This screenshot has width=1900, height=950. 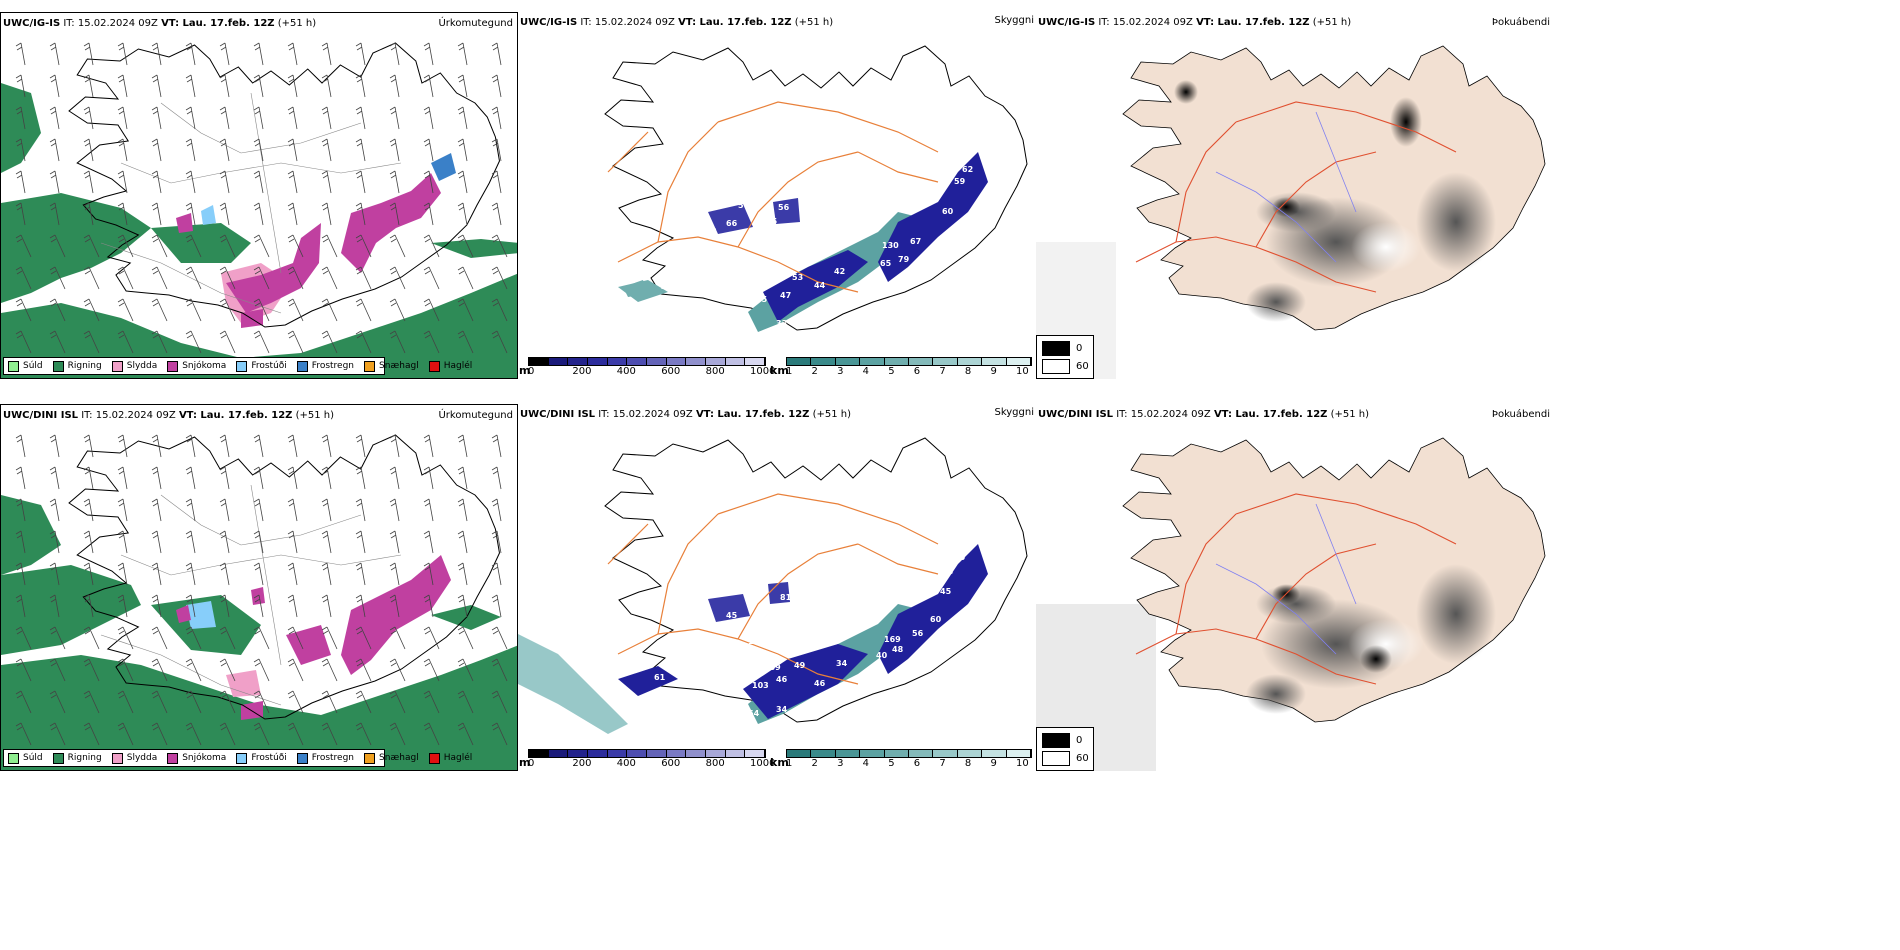 I want to click on cloud-base-label: 78, so click(x=948, y=571).